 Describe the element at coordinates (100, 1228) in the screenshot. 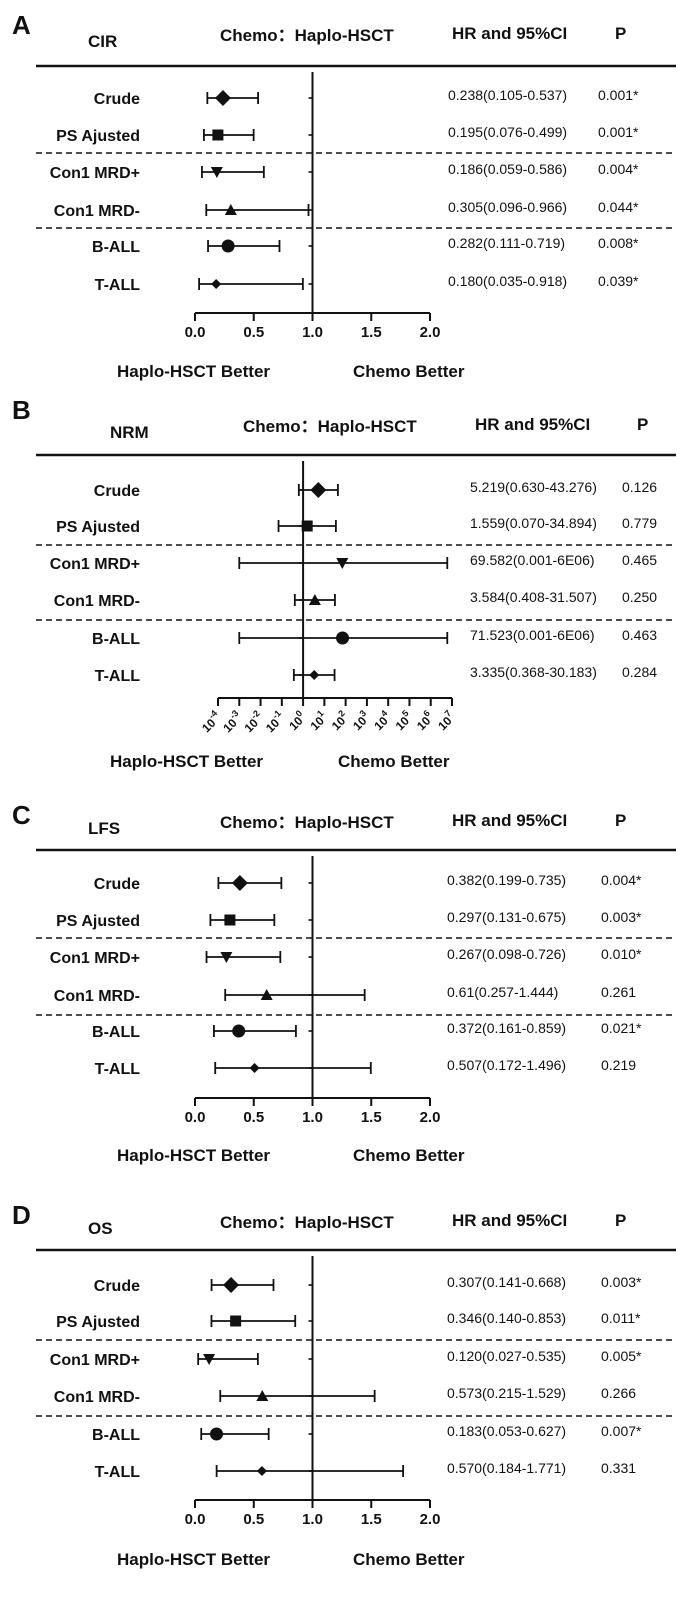

I see `endpoint-label: OS` at that location.